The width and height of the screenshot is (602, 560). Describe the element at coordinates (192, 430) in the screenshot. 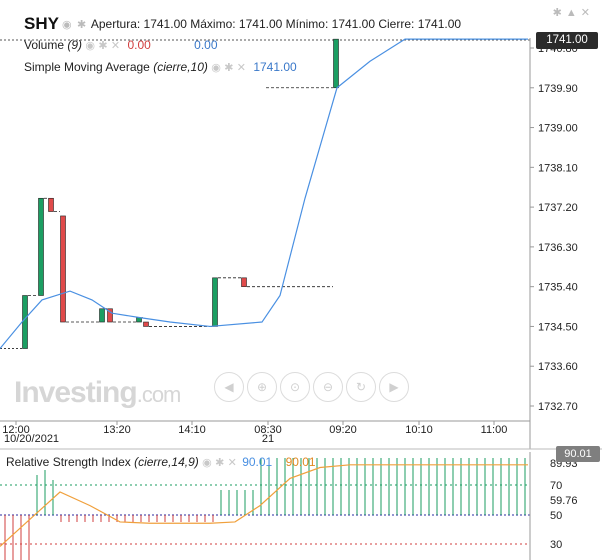

I see `time-tick-label: 14:10` at that location.